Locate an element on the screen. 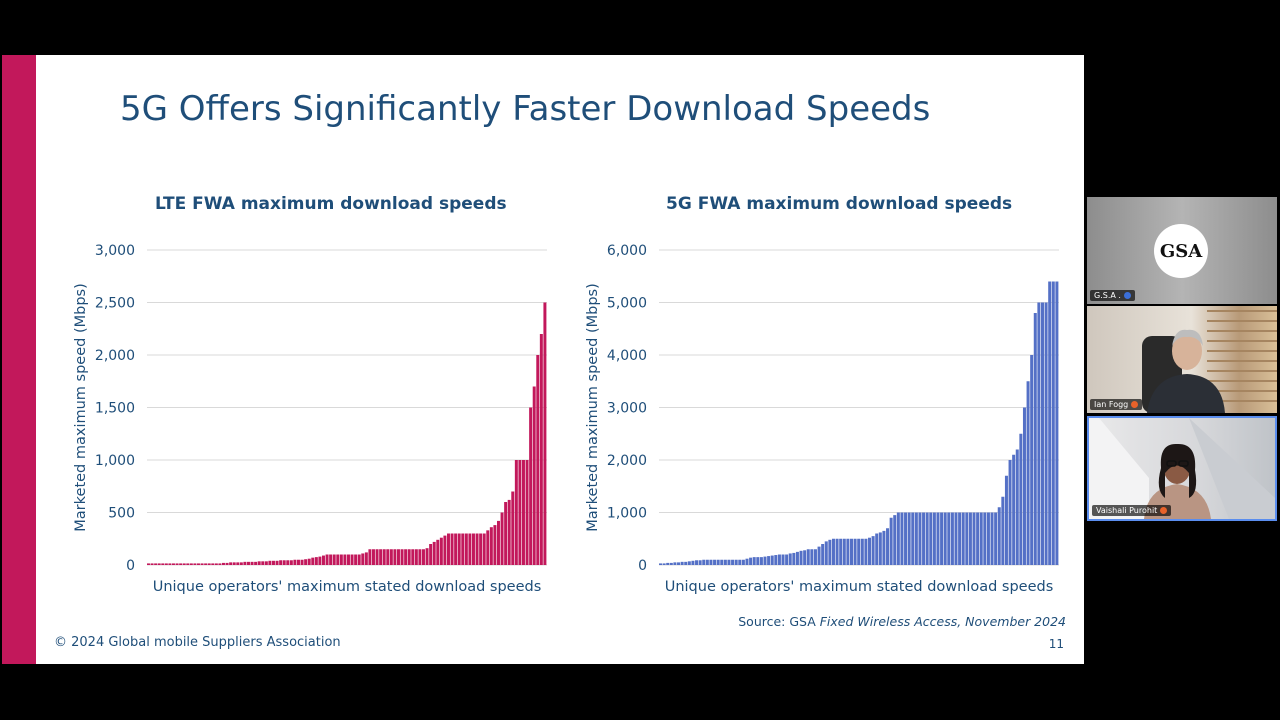 This screenshot has height=720, width=1280. page-number: 11 is located at coordinates (1056, 644).